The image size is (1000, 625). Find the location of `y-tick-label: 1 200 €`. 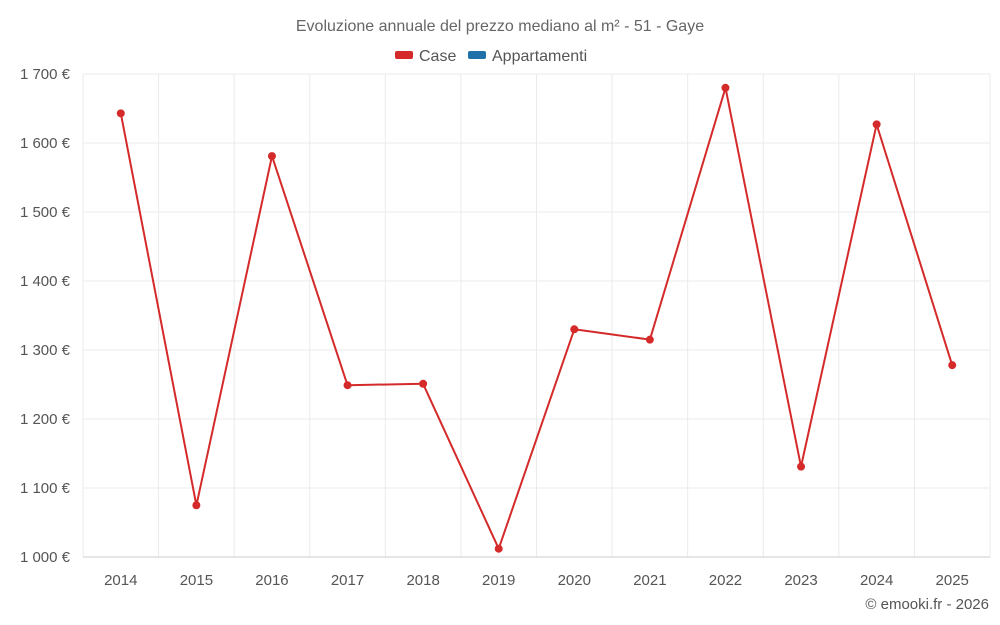

y-tick-label: 1 200 € is located at coordinates (45, 419).